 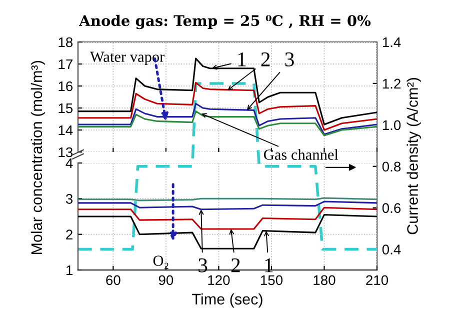 What do you see at coordinates (391, 125) in the screenshot?
I see `y-tick-label: 1.0` at bounding box center [391, 125].